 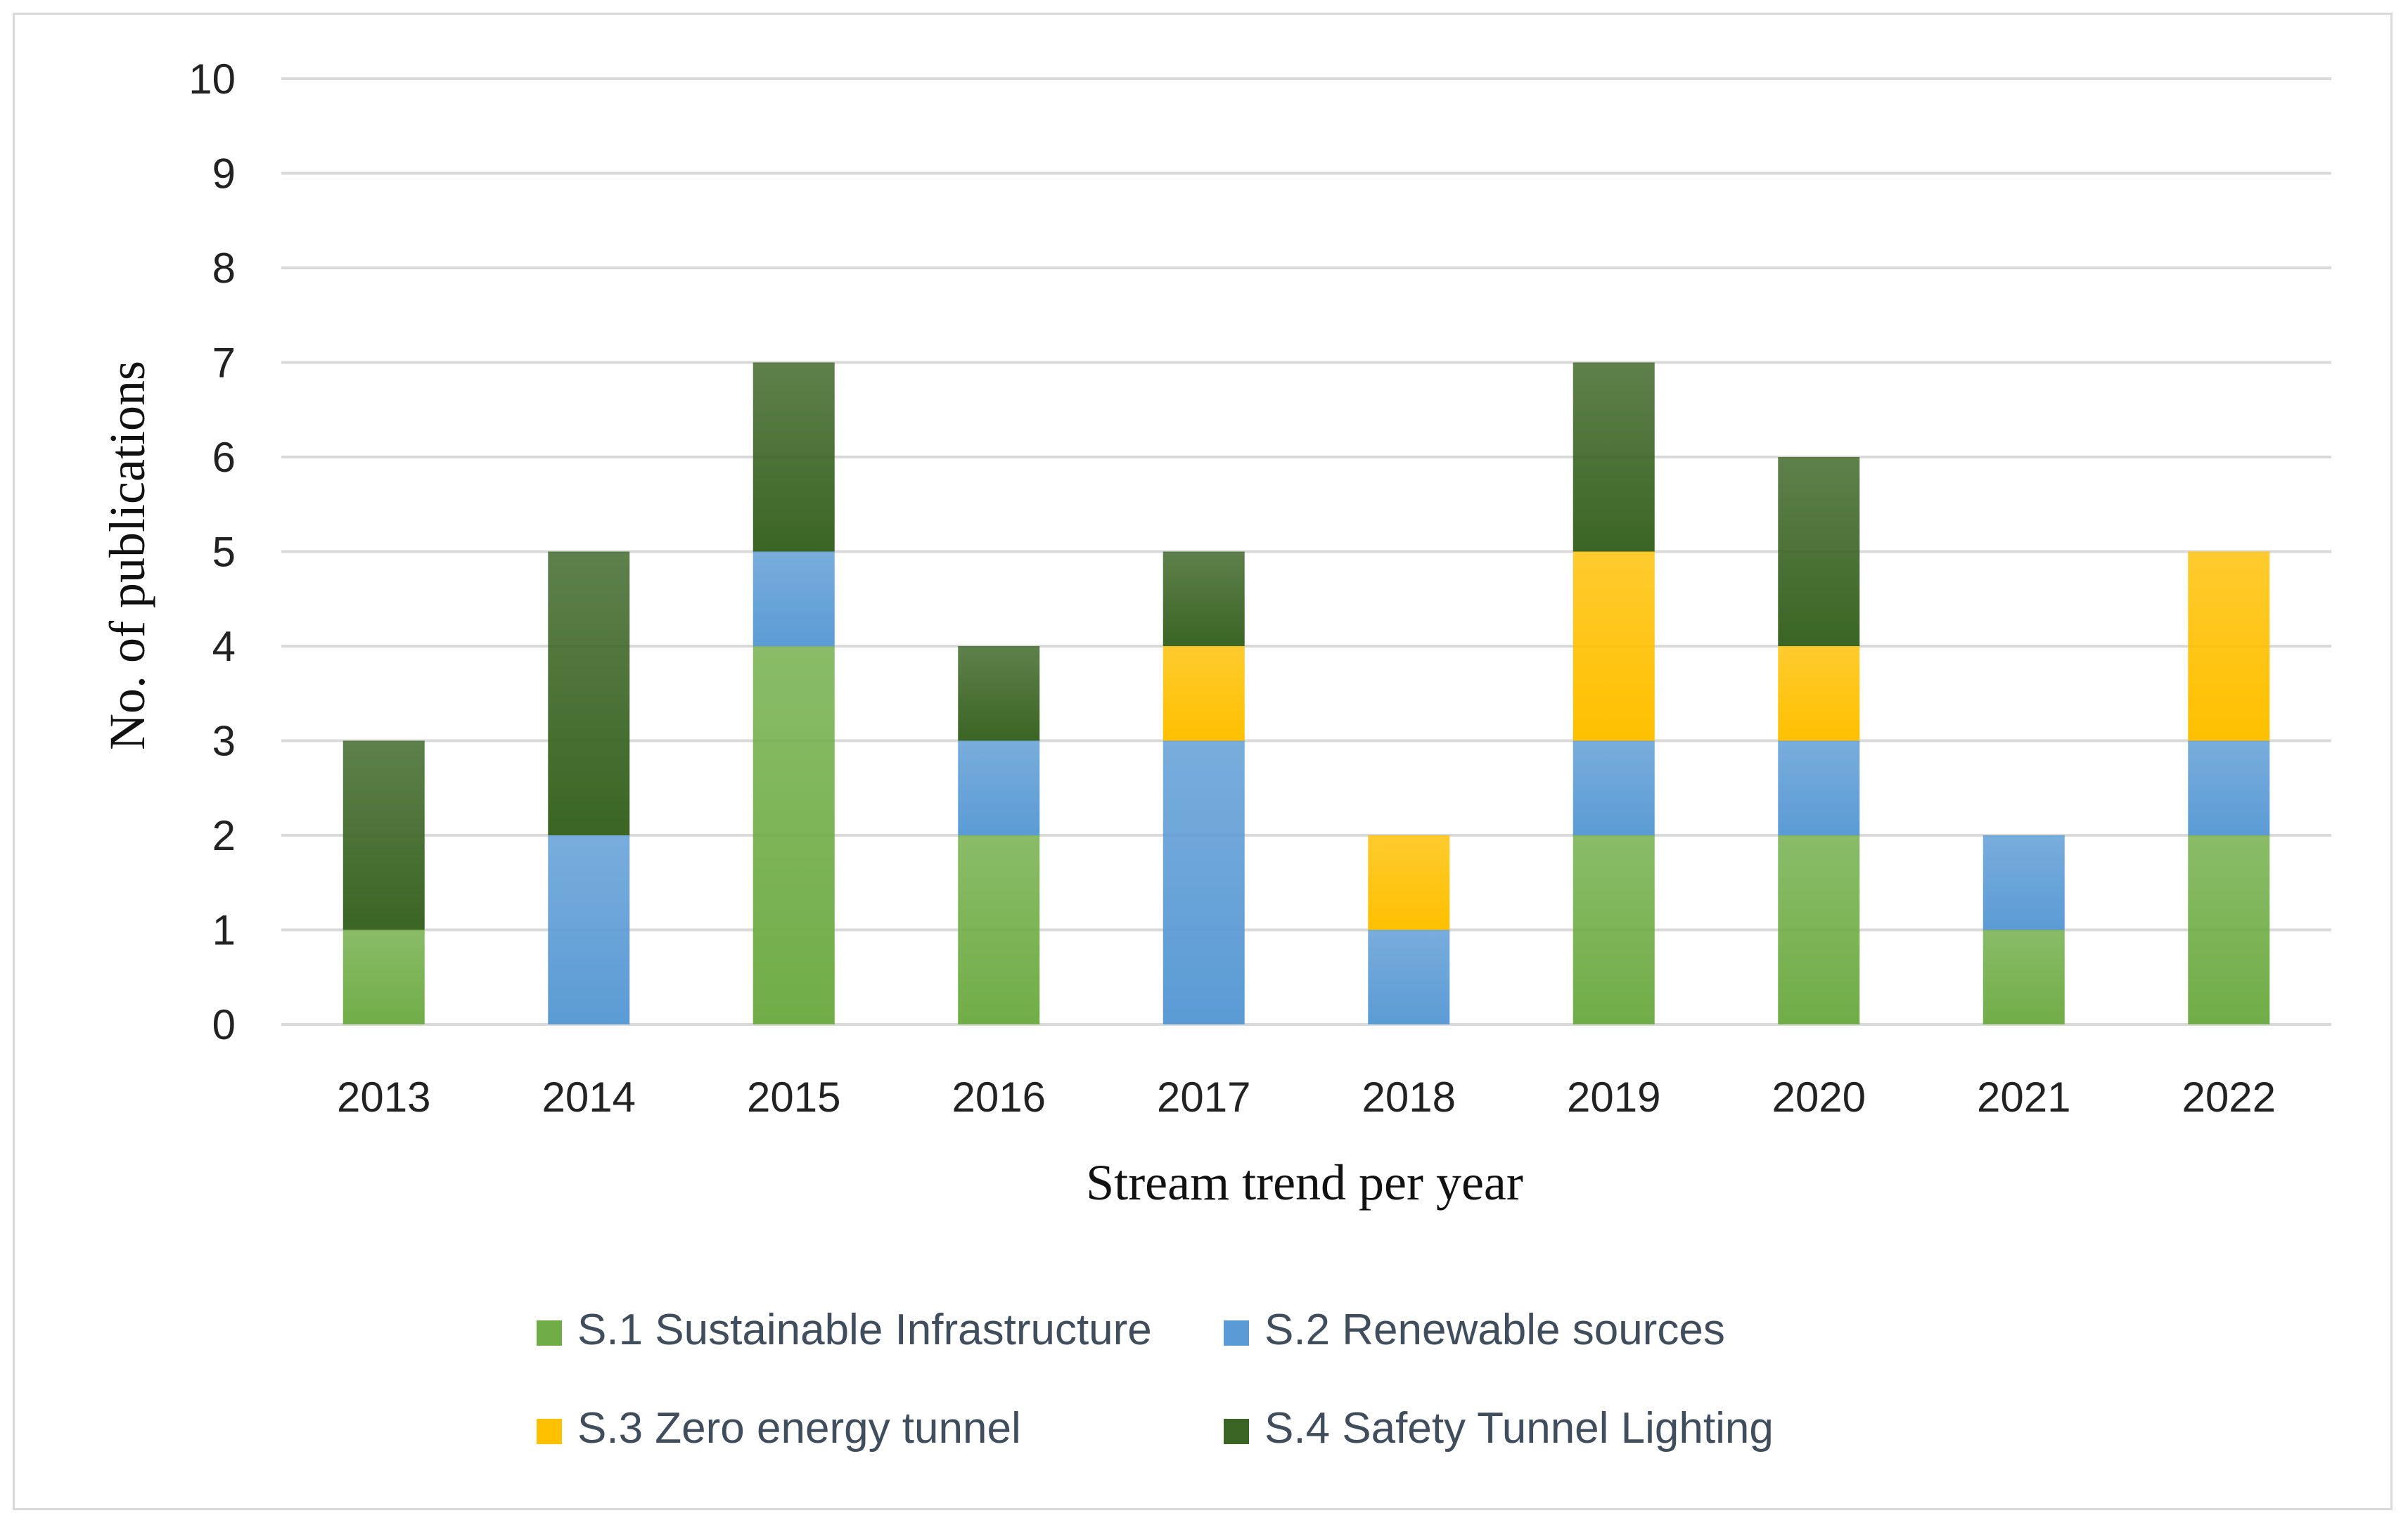 I want to click on x-tick-label: 2014, so click(x=589, y=1097).